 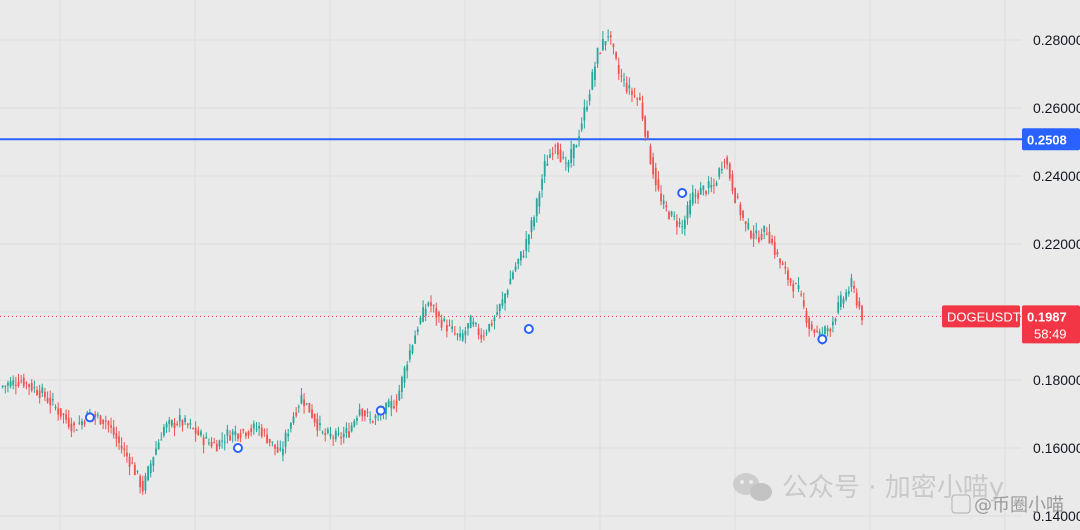 What do you see at coordinates (682, 193) in the screenshot?
I see `signal-marker` at bounding box center [682, 193].